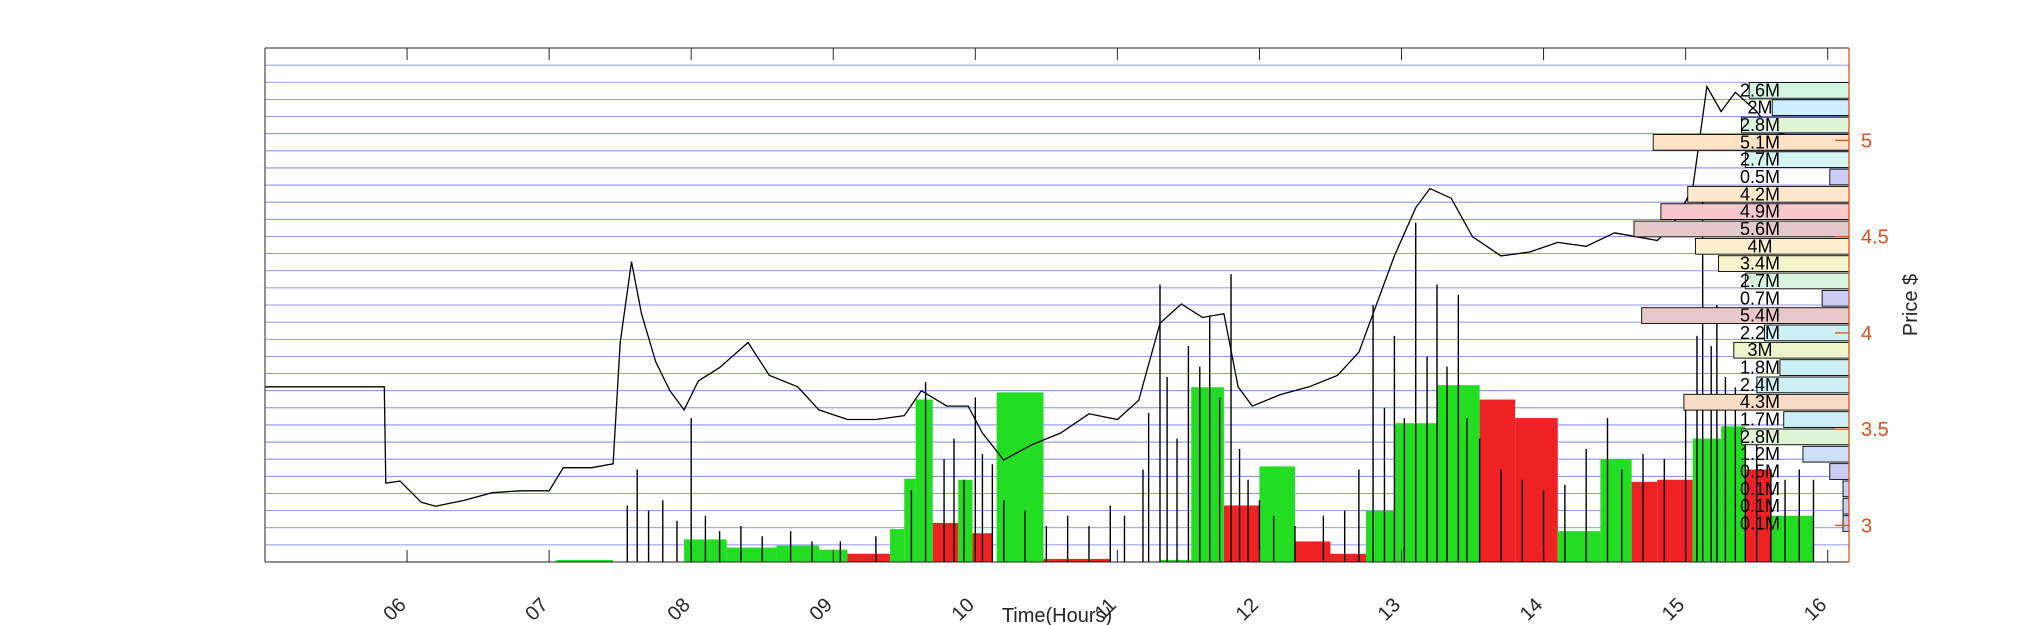 This screenshot has width=2031, height=625. What do you see at coordinates (1875, 430) in the screenshot?
I see `price-tick-label: 3.5` at bounding box center [1875, 430].